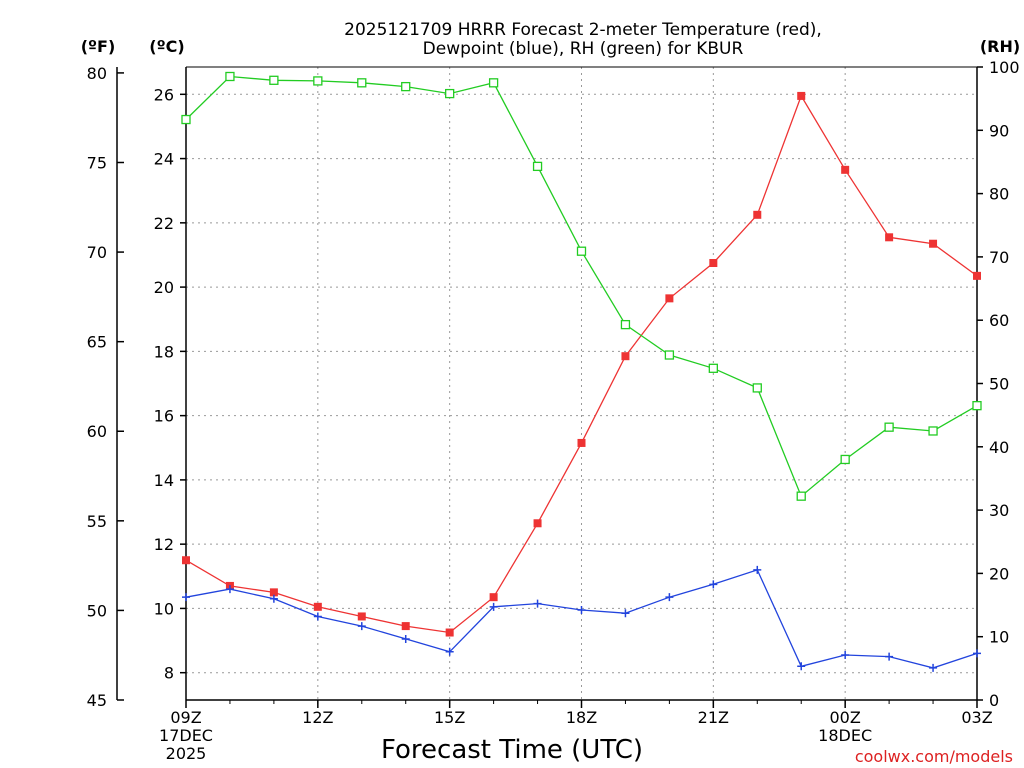 The width and height of the screenshot is (1024, 768). Describe the element at coordinates (999, 320) in the screenshot. I see `rh-tick-label: 60` at that location.